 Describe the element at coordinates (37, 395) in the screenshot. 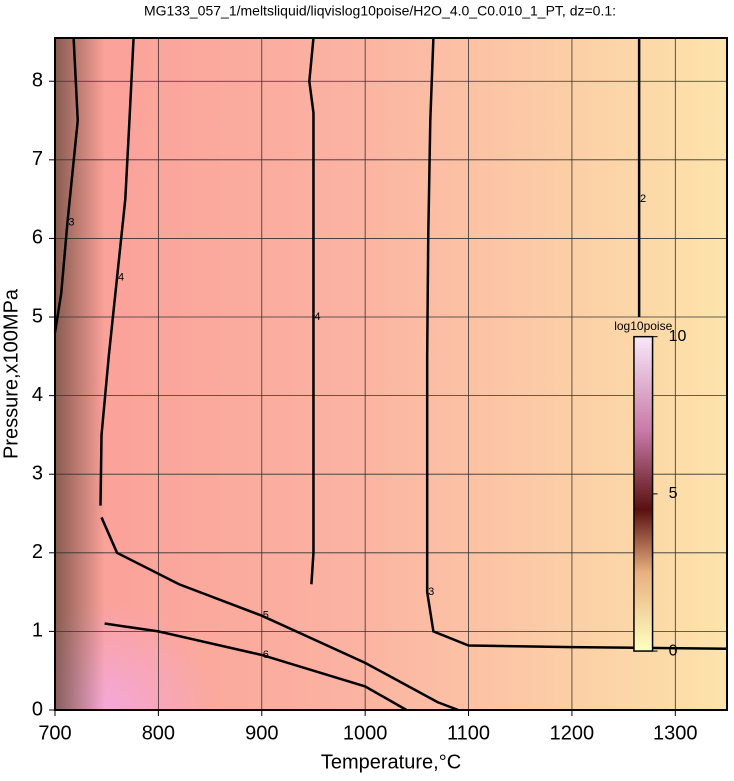

I see `y-tick-label: 4` at that location.